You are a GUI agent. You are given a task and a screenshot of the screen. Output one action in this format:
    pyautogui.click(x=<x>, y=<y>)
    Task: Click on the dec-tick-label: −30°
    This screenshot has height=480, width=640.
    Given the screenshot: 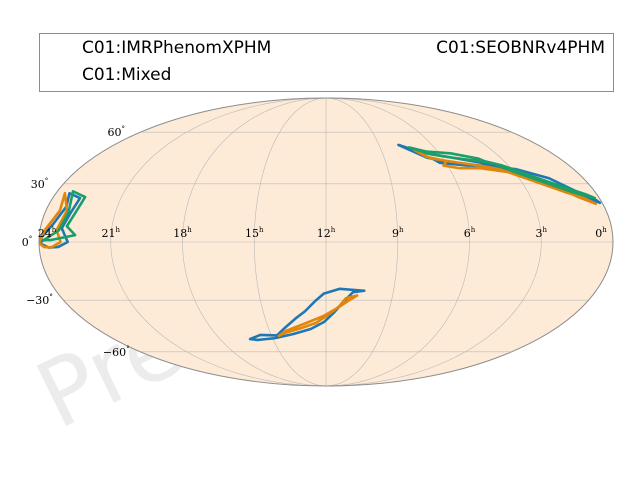 What is the action you would take?
    pyautogui.click(x=39, y=300)
    